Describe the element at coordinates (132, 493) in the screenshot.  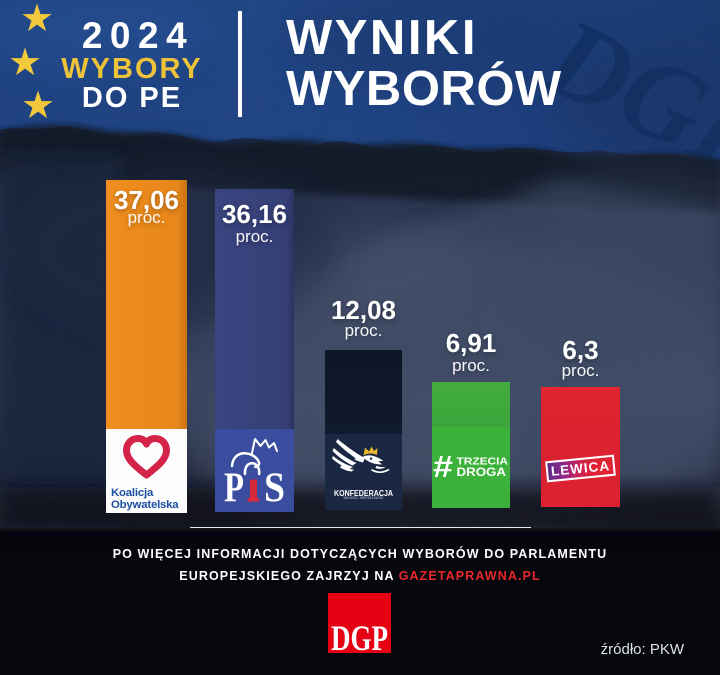
I see `svg-text: Koalicja` at that location.